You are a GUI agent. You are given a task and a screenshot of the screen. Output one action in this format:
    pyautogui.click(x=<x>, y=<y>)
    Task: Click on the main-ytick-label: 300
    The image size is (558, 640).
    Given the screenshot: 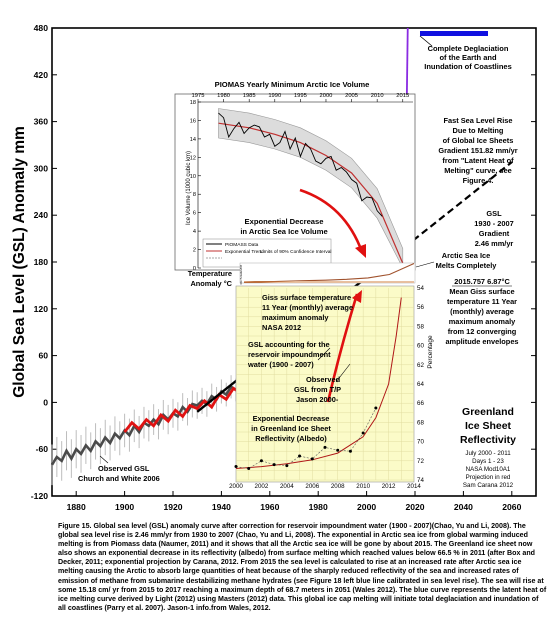 What is the action you would take?
    pyautogui.click(x=41, y=168)
    